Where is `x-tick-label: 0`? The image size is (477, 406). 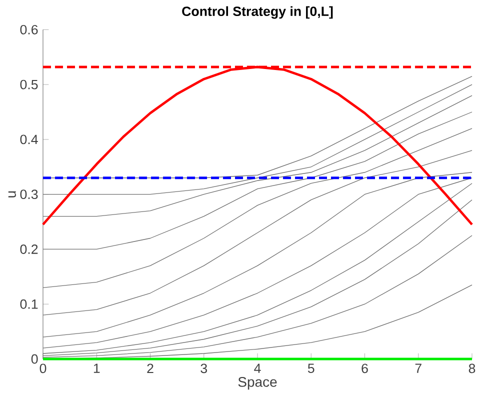 x-tick-label: 0 is located at coordinates (43, 369).